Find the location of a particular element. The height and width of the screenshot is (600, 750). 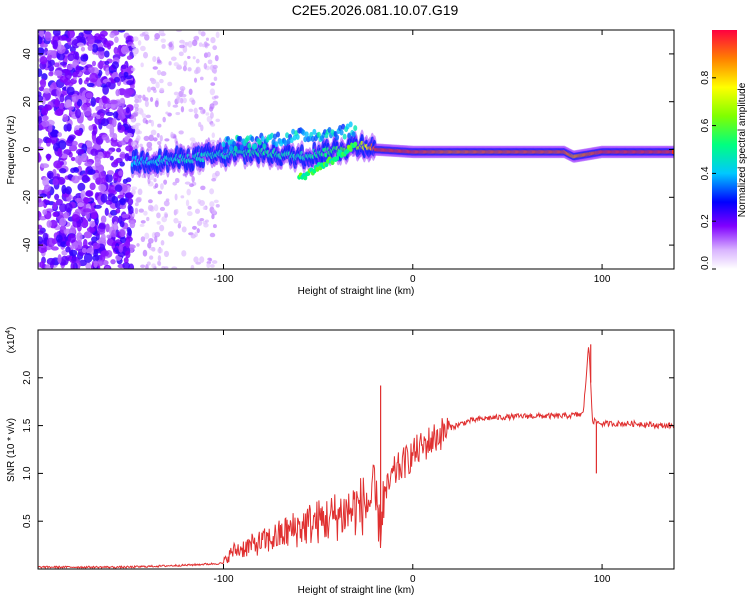

colorbar-tick-label: 0.0 is located at coordinates (705, 263).